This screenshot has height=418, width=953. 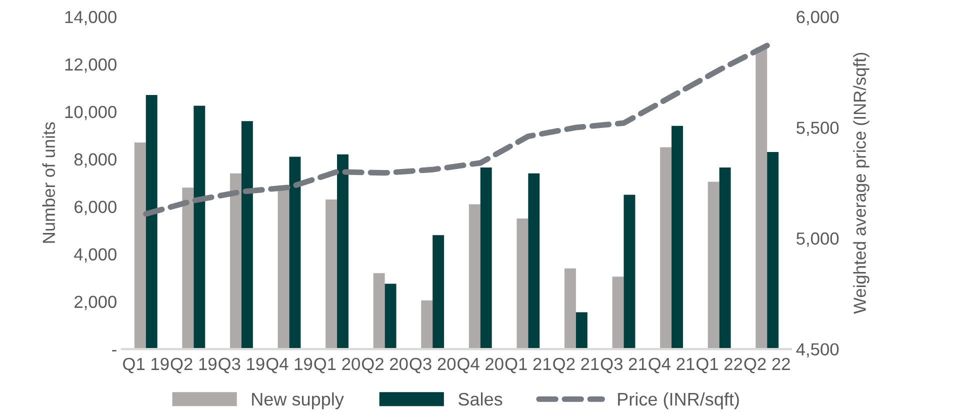 I want to click on y2-axis-title: Weighted average price (INR/sqft), so click(x=861, y=183).